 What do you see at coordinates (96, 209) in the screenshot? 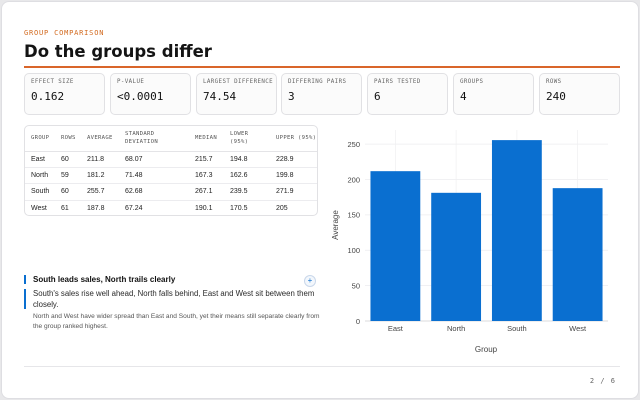
I see `cell-average: 187.8` at bounding box center [96, 209].